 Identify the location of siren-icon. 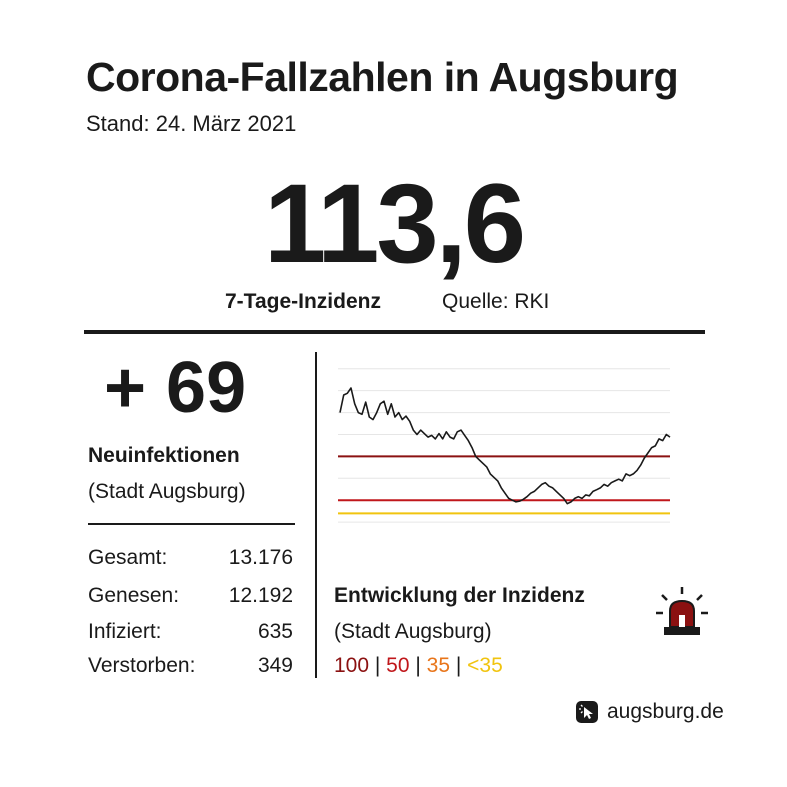
(682, 611).